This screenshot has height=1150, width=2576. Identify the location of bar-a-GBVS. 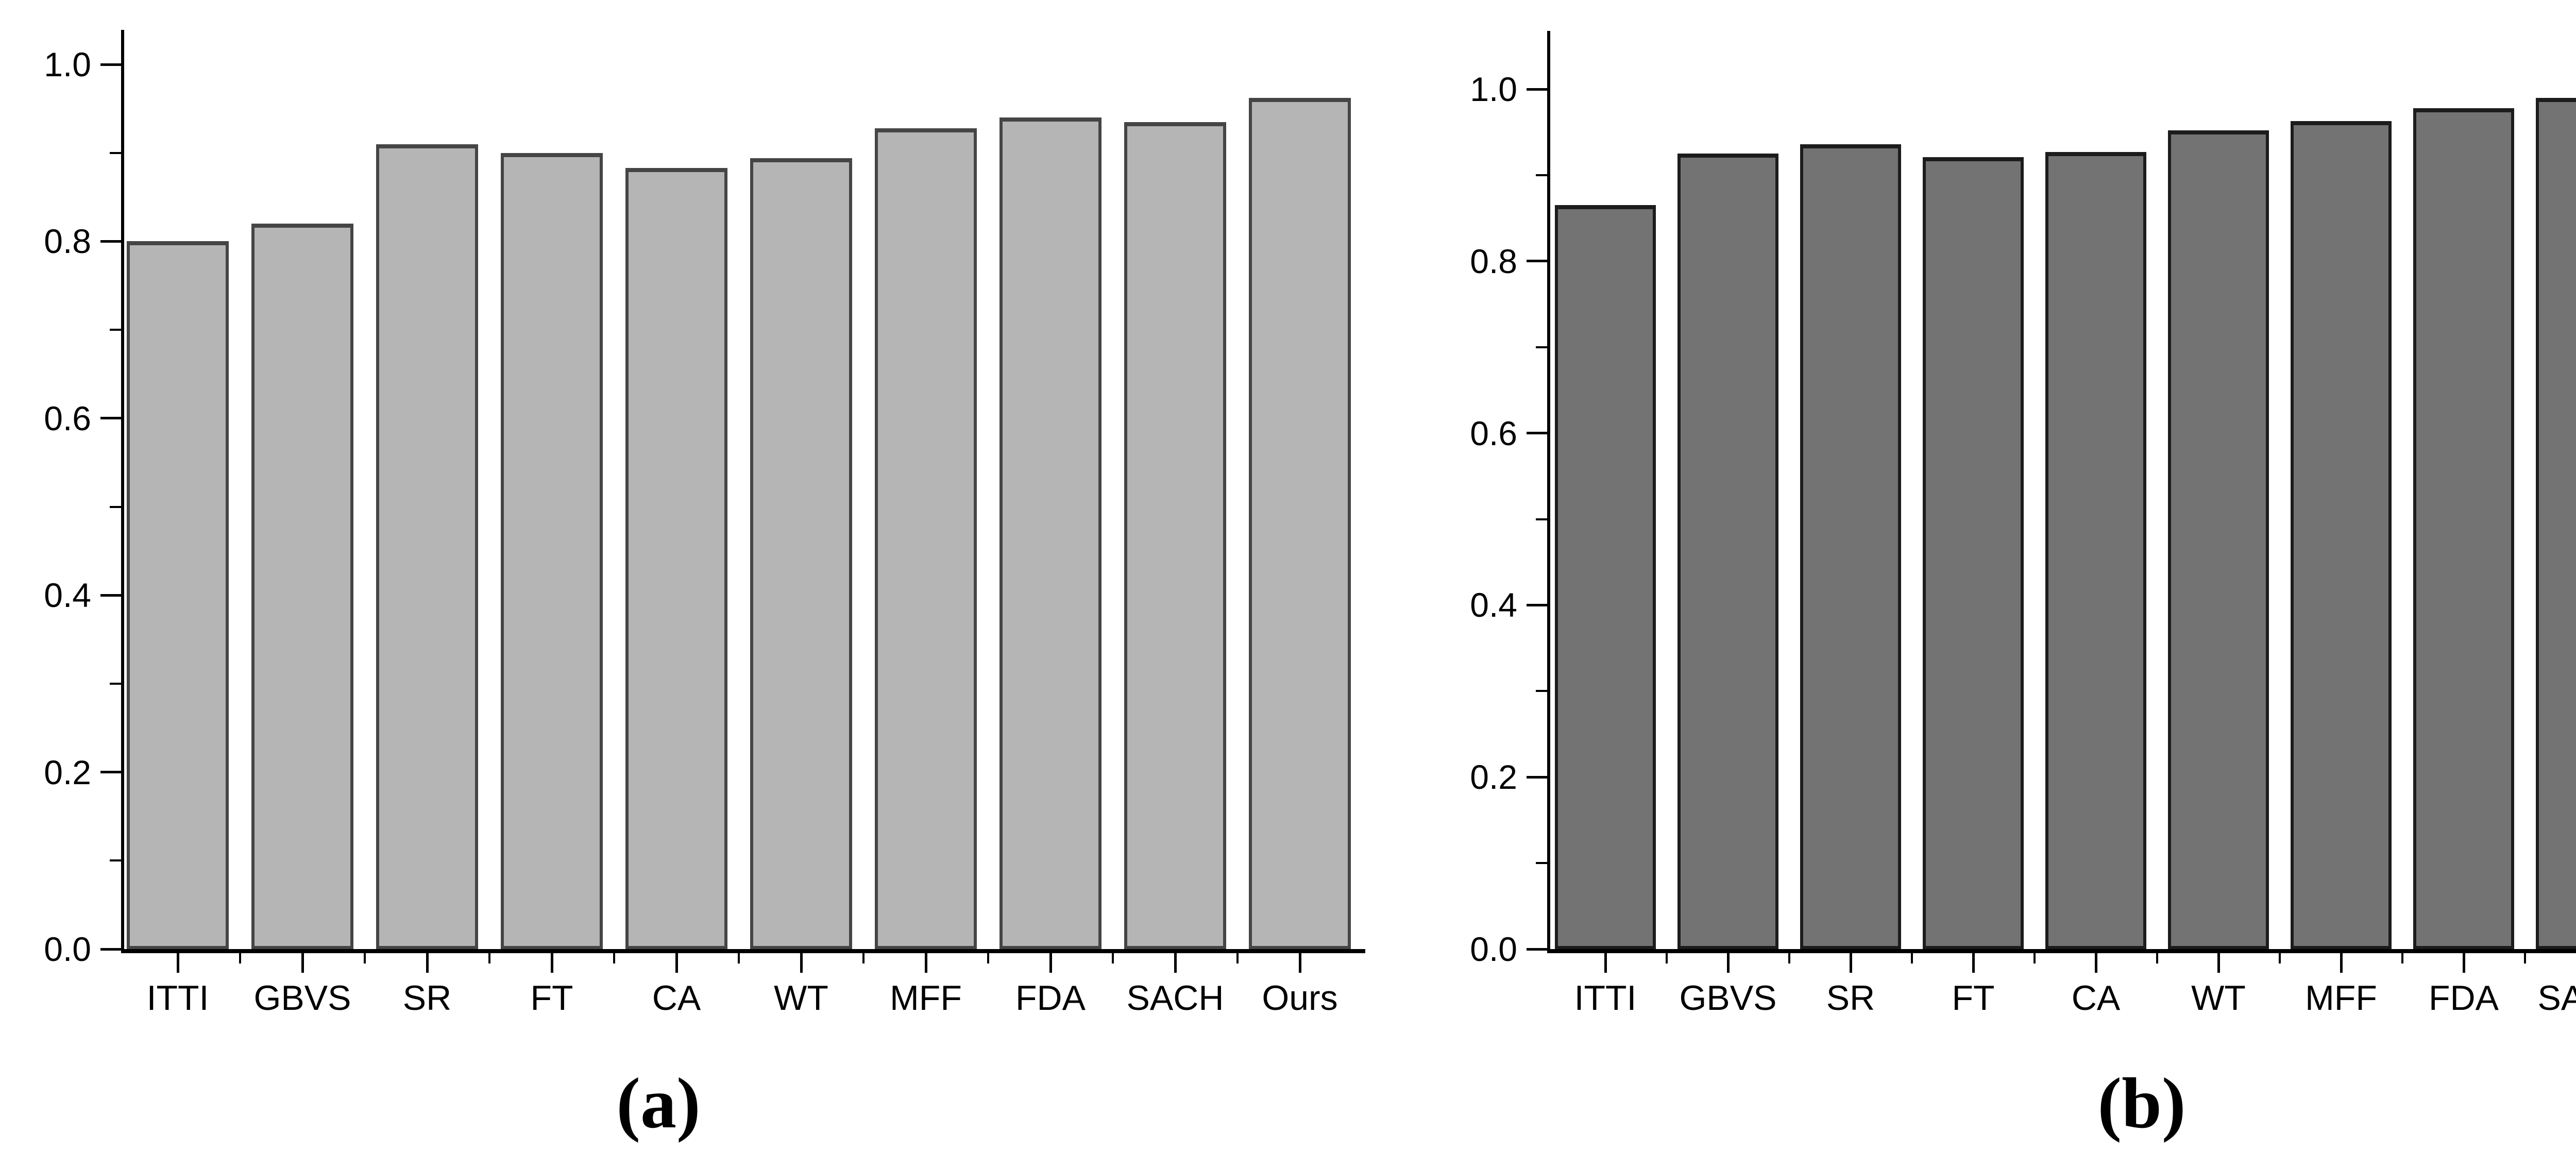
(302, 586).